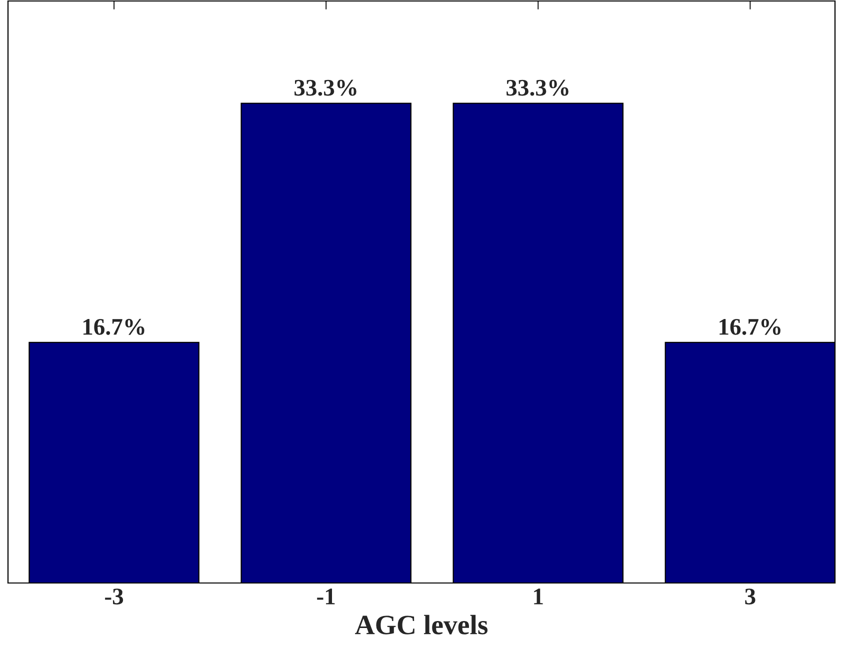 Image resolution: width=843 pixels, height=658 pixels. What do you see at coordinates (326, 596) in the screenshot?
I see `x-tick-label: -1` at bounding box center [326, 596].